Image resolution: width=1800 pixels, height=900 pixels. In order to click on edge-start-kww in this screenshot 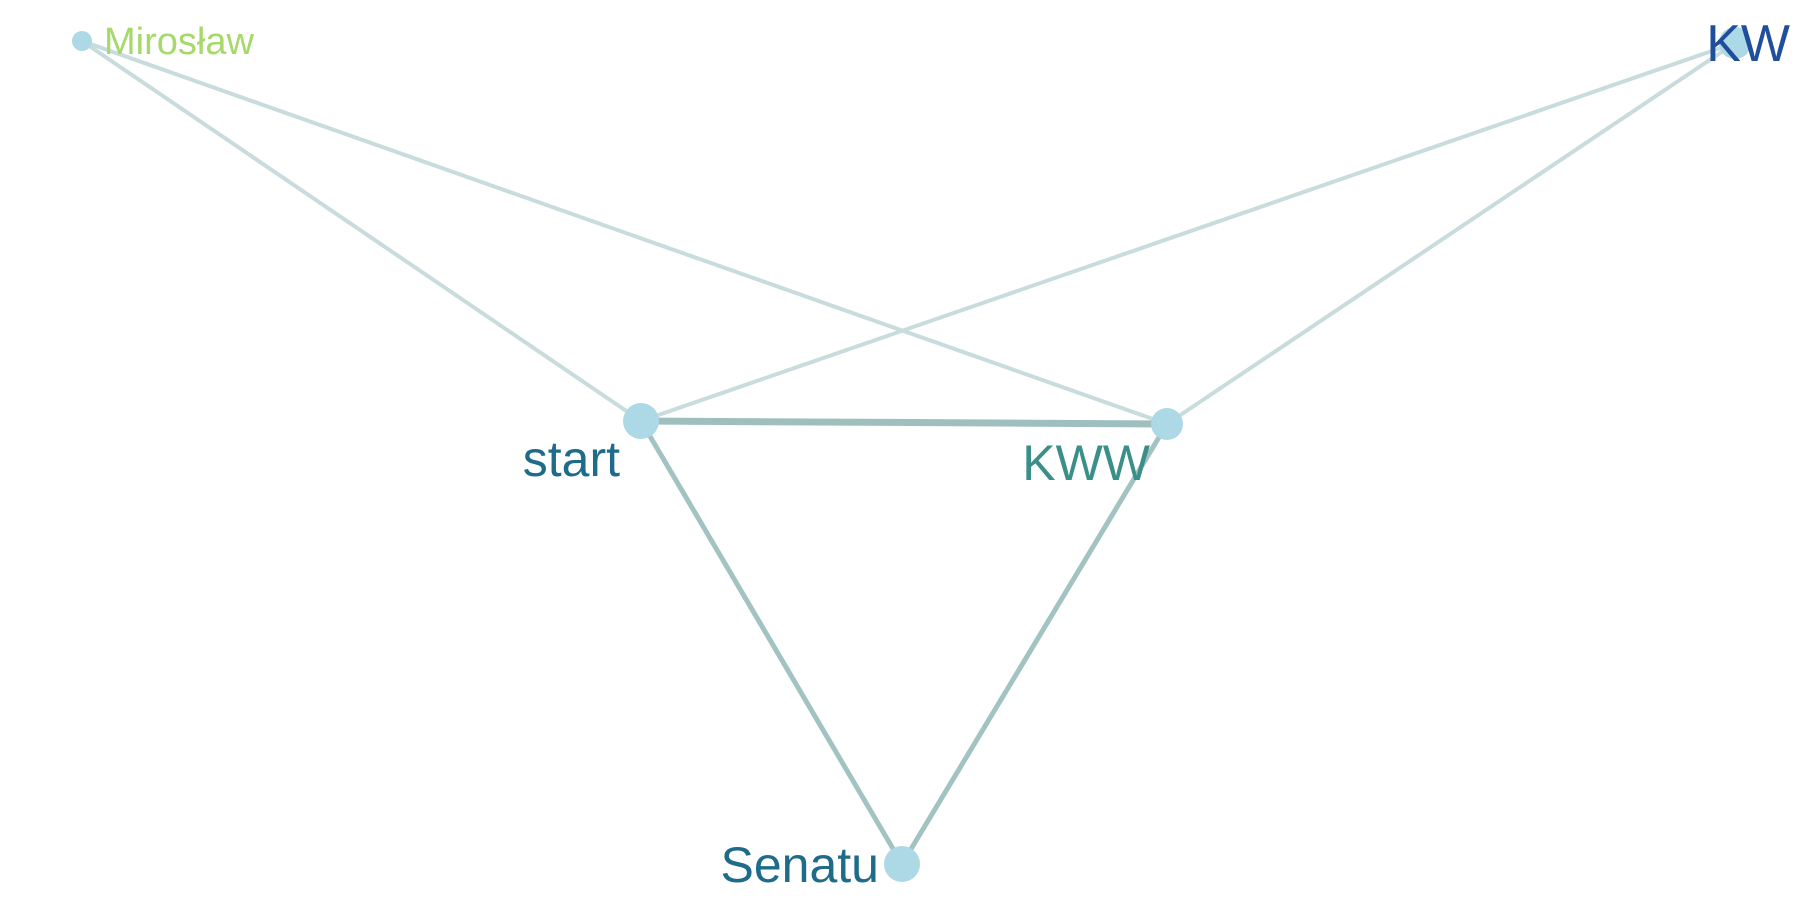, I will do `click(904, 422)`.